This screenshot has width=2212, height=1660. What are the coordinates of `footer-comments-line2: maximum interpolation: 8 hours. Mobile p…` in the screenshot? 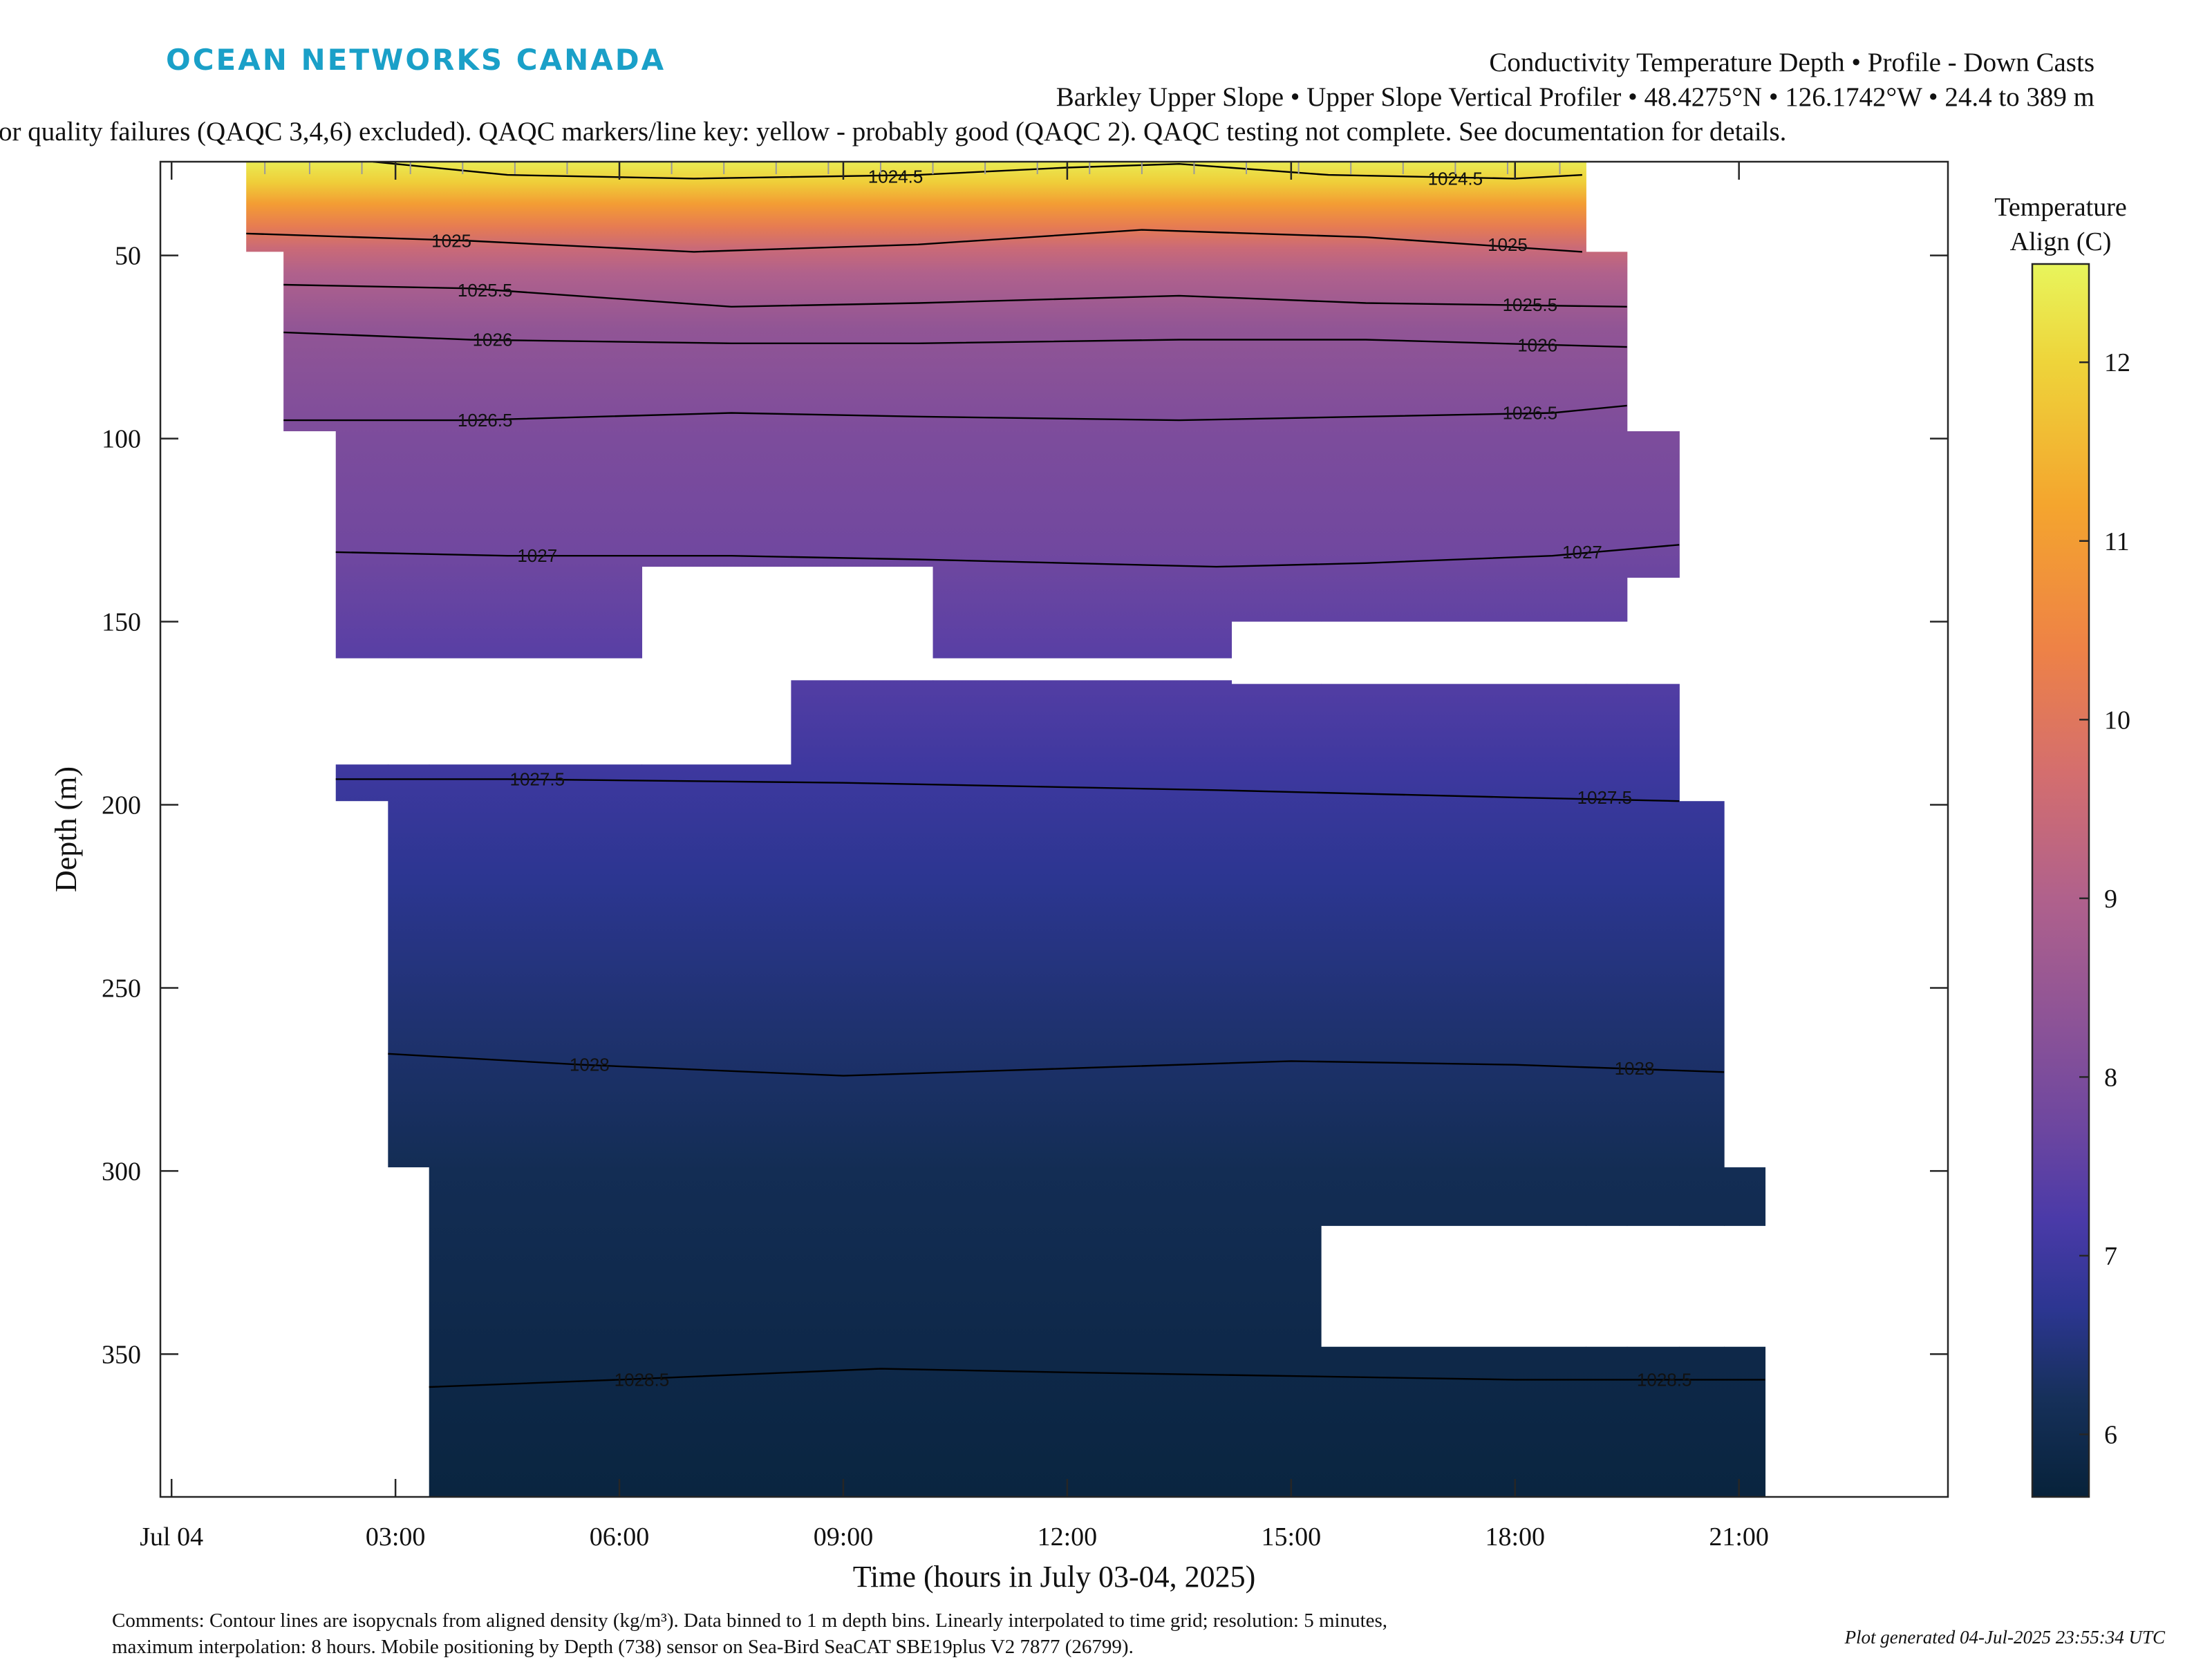 It's located at (623, 1647).